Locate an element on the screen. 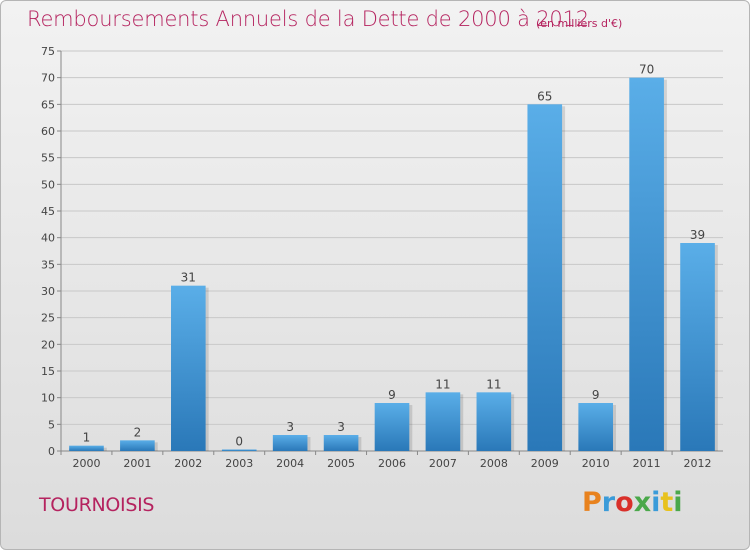 The height and width of the screenshot is (550, 750). logo-letter: r is located at coordinates (608, 502).